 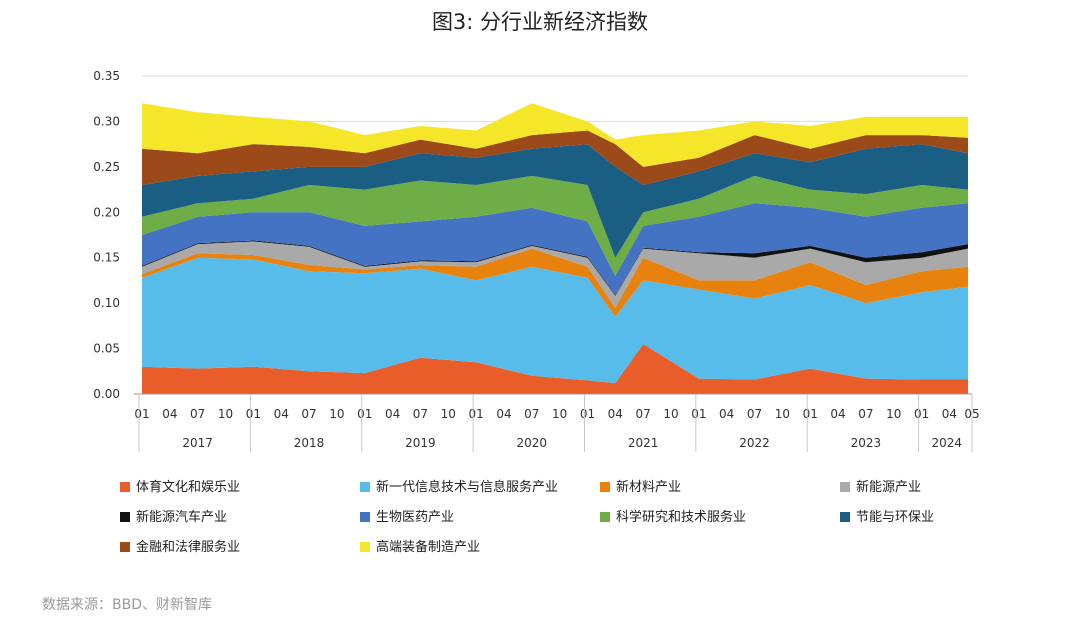 I want to click on legend-label: 新能源汽车产业, so click(x=182, y=517).